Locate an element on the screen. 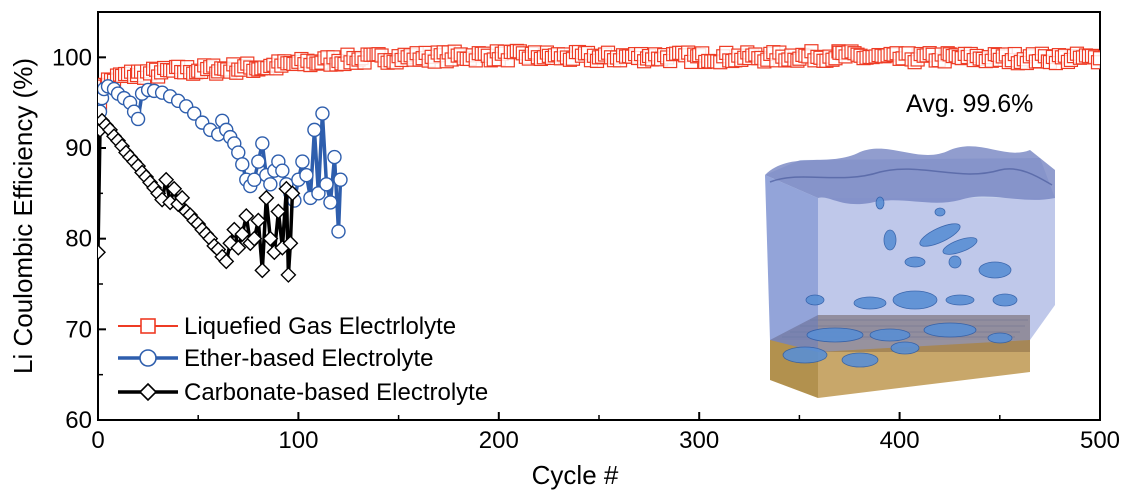  x-tick-label: 400 is located at coordinates (900, 440).